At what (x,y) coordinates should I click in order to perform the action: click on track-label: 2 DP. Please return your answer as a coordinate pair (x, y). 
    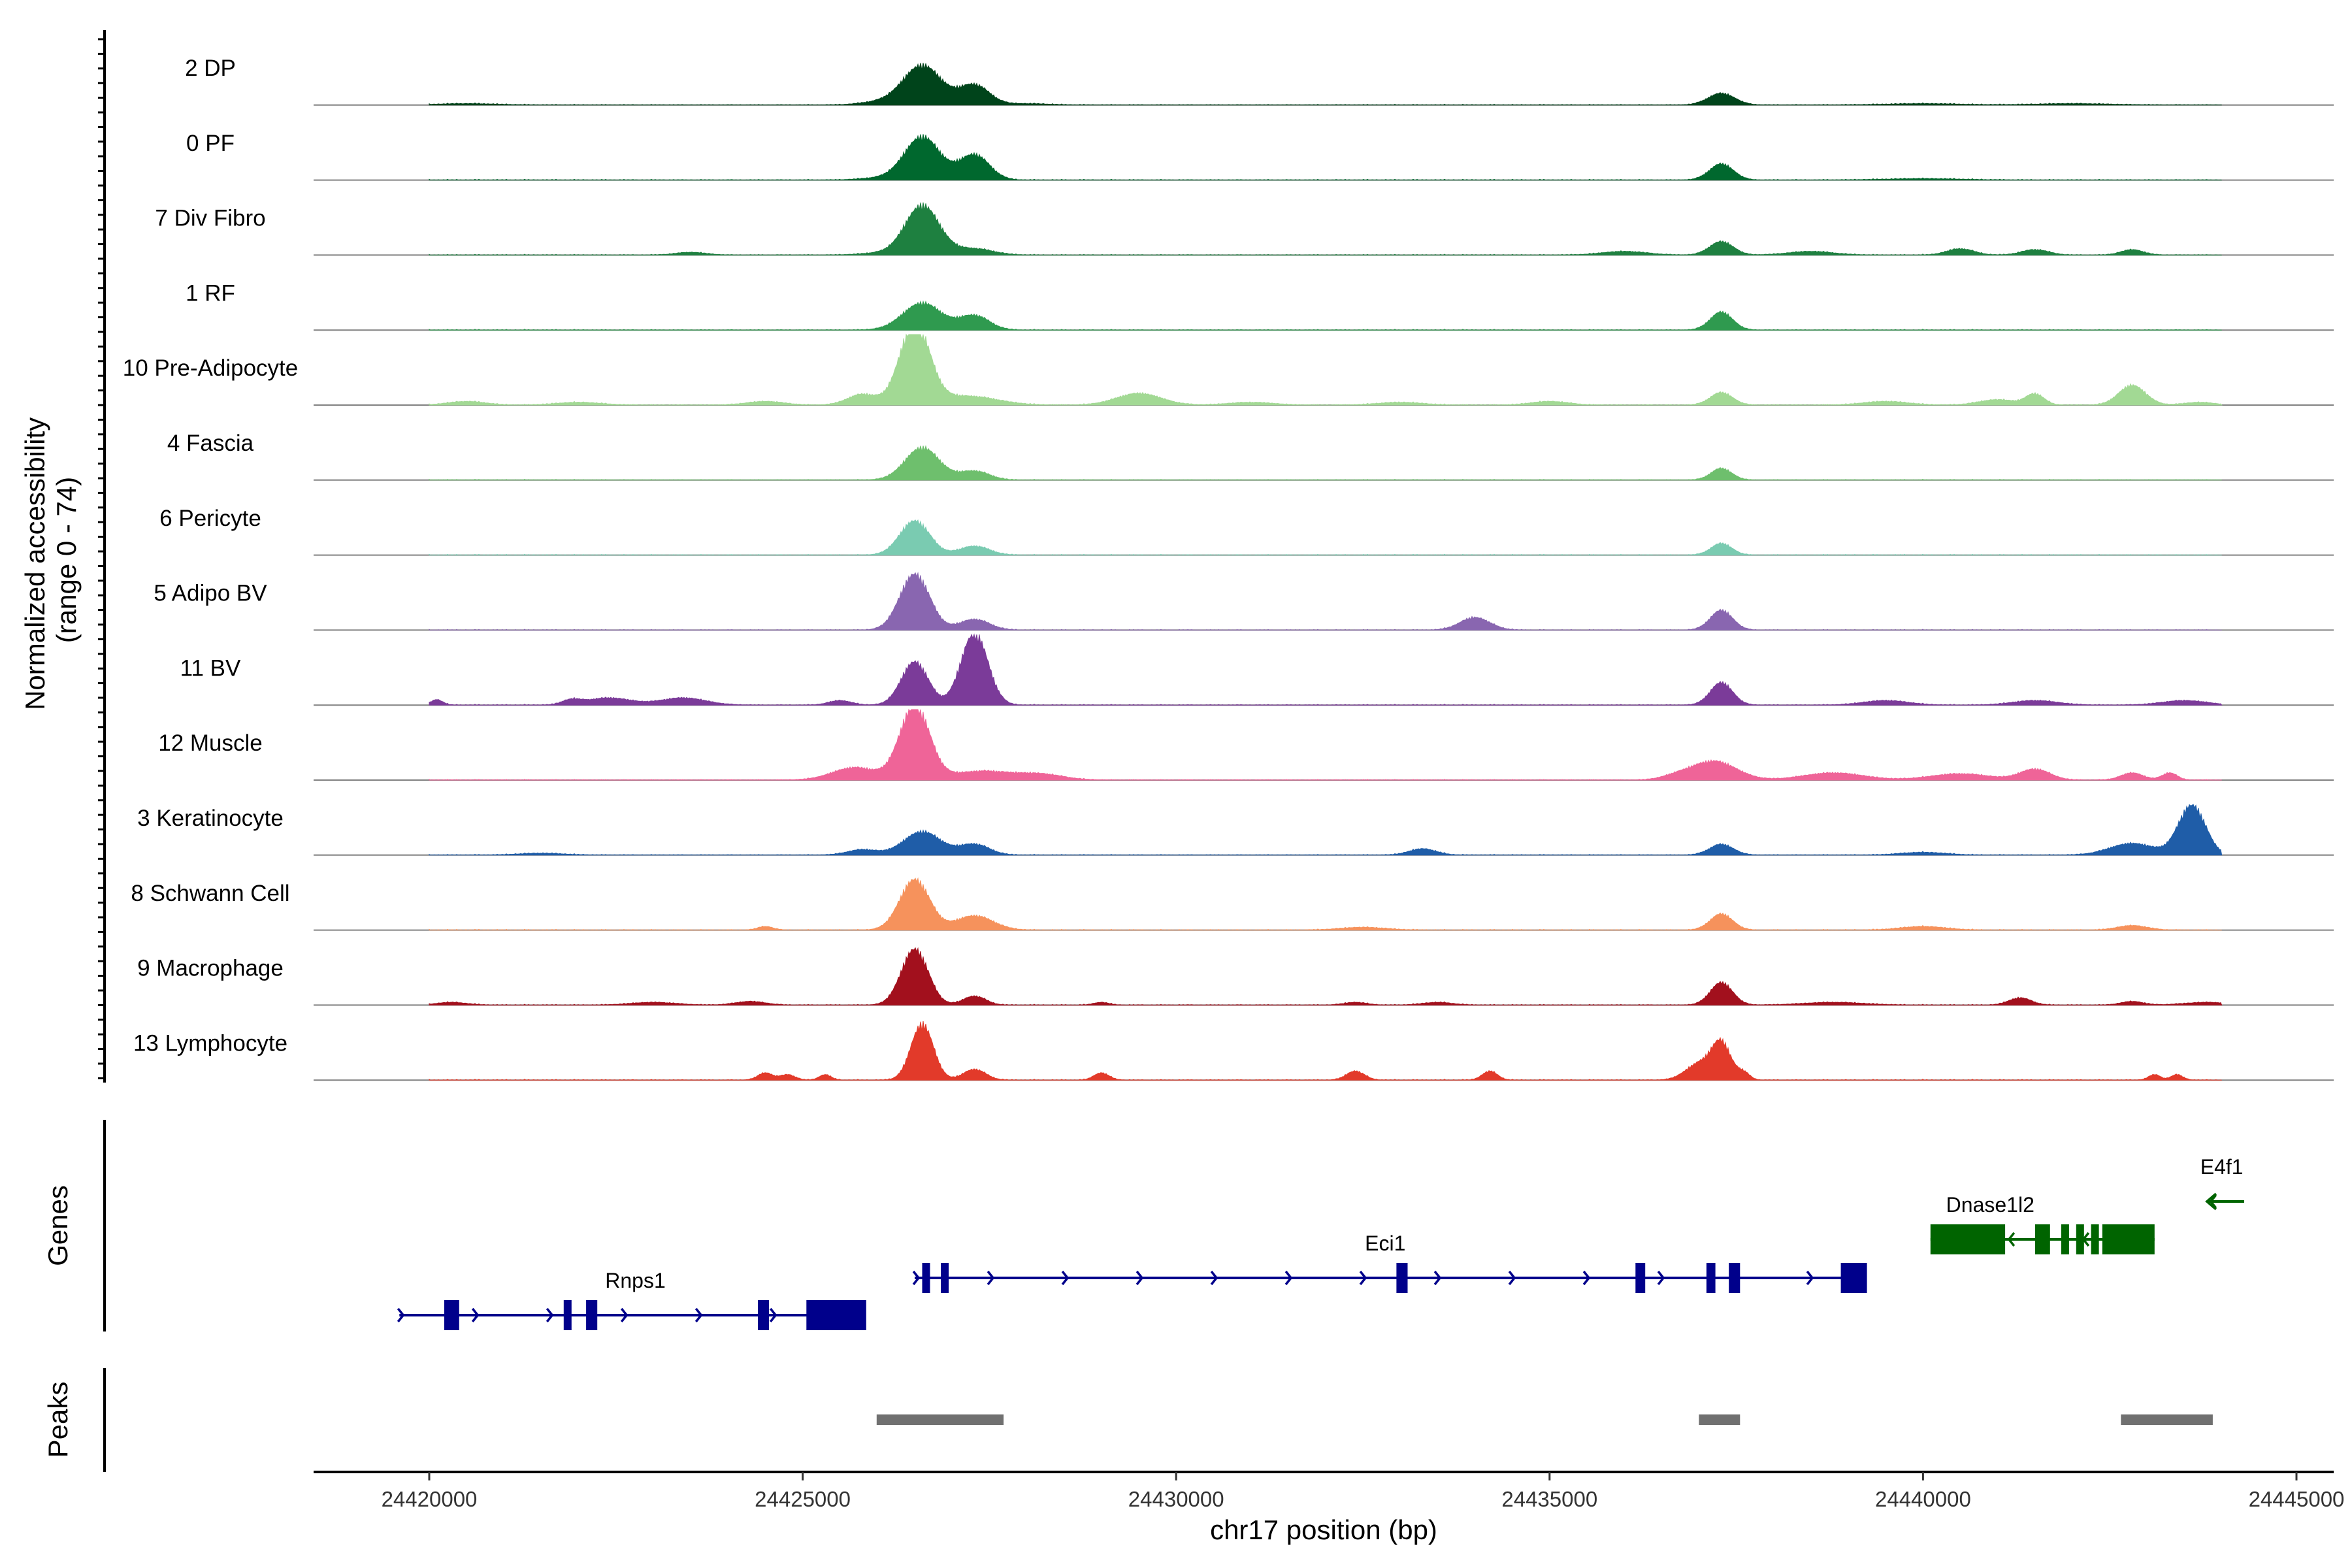
    Looking at the image, I should click on (210, 68).